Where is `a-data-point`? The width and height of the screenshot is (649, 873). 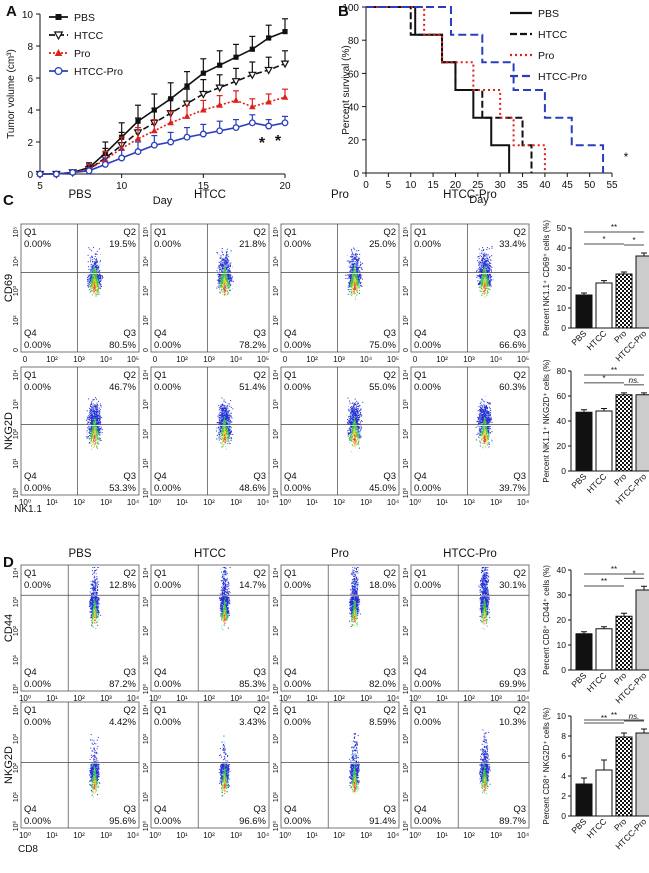
a-data-point is located at coordinates (187, 86).